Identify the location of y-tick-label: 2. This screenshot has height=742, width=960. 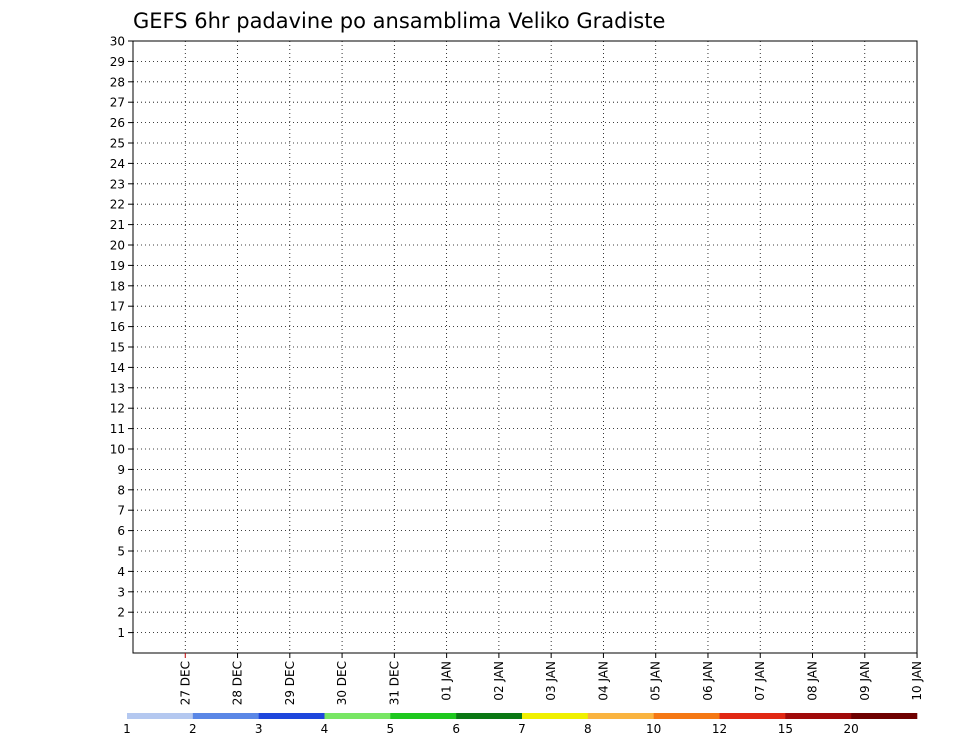
(121, 613).